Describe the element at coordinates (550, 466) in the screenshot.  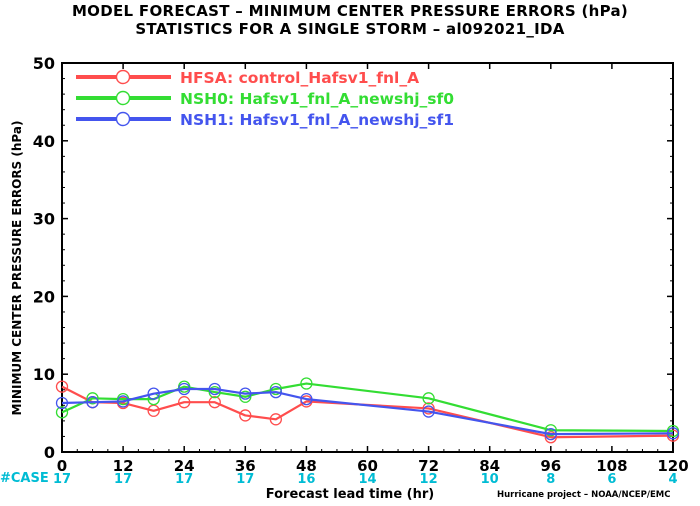
I see `x-tick-label: 96` at that location.